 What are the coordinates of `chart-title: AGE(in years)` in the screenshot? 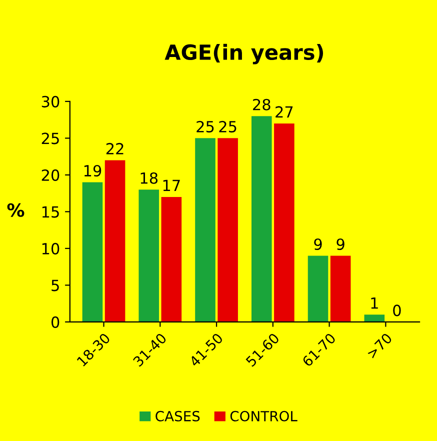 It's located at (244, 54).